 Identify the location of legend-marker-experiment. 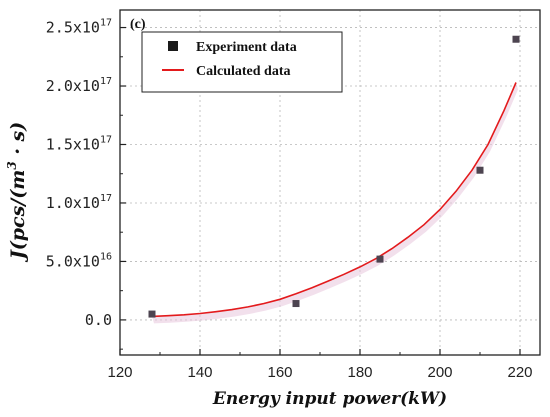
(173, 46).